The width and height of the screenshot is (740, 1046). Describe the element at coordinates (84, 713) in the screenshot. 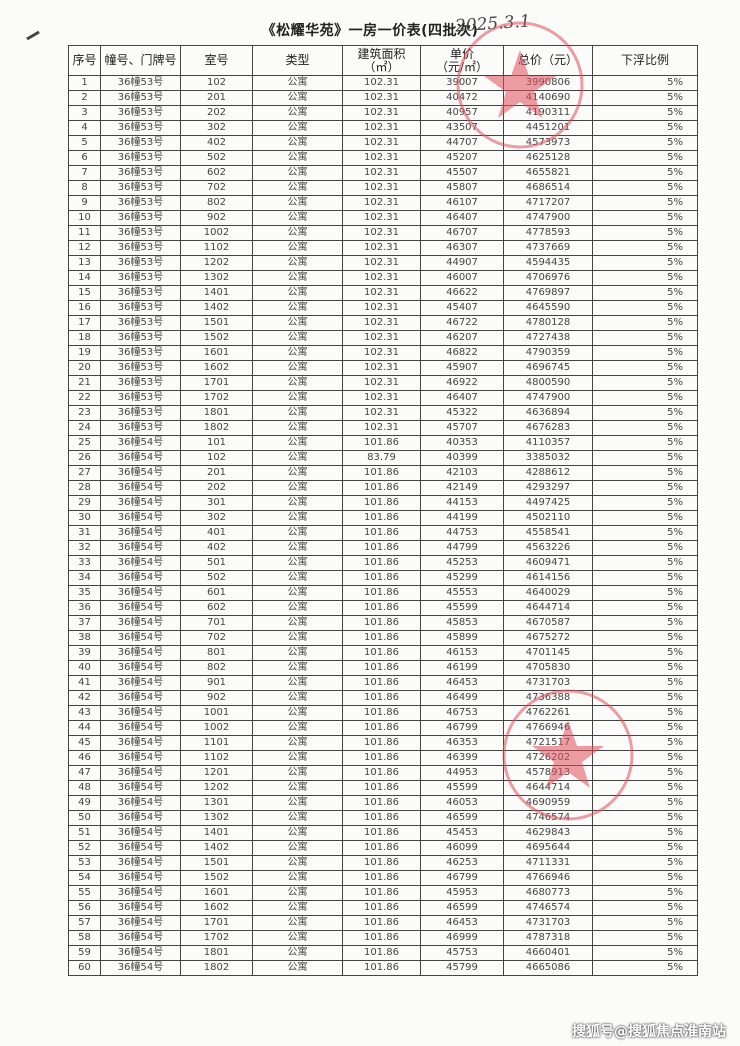

I see `row-number: 43` at that location.